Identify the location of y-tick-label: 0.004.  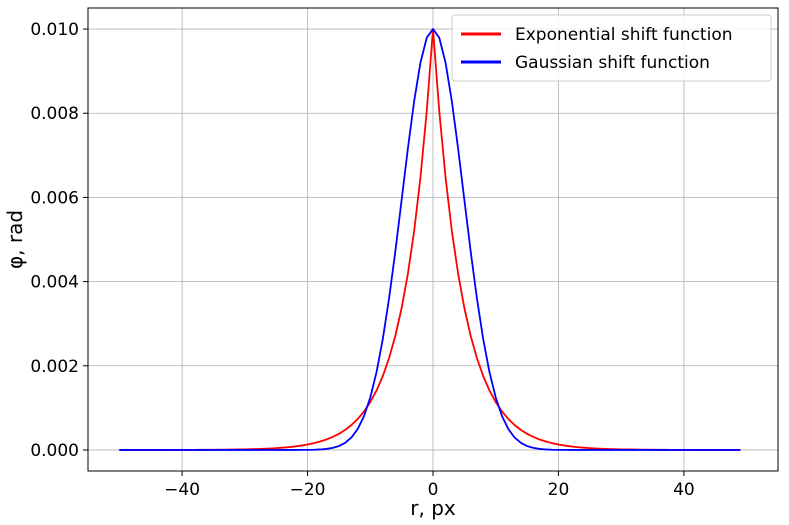
(54, 283).